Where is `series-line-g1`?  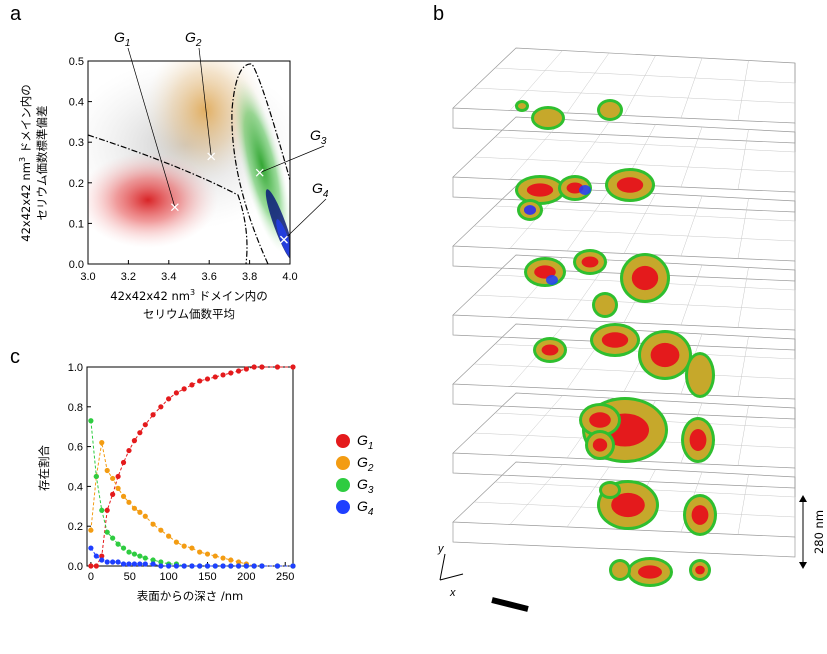 series-line-g1 is located at coordinates (191, 466).